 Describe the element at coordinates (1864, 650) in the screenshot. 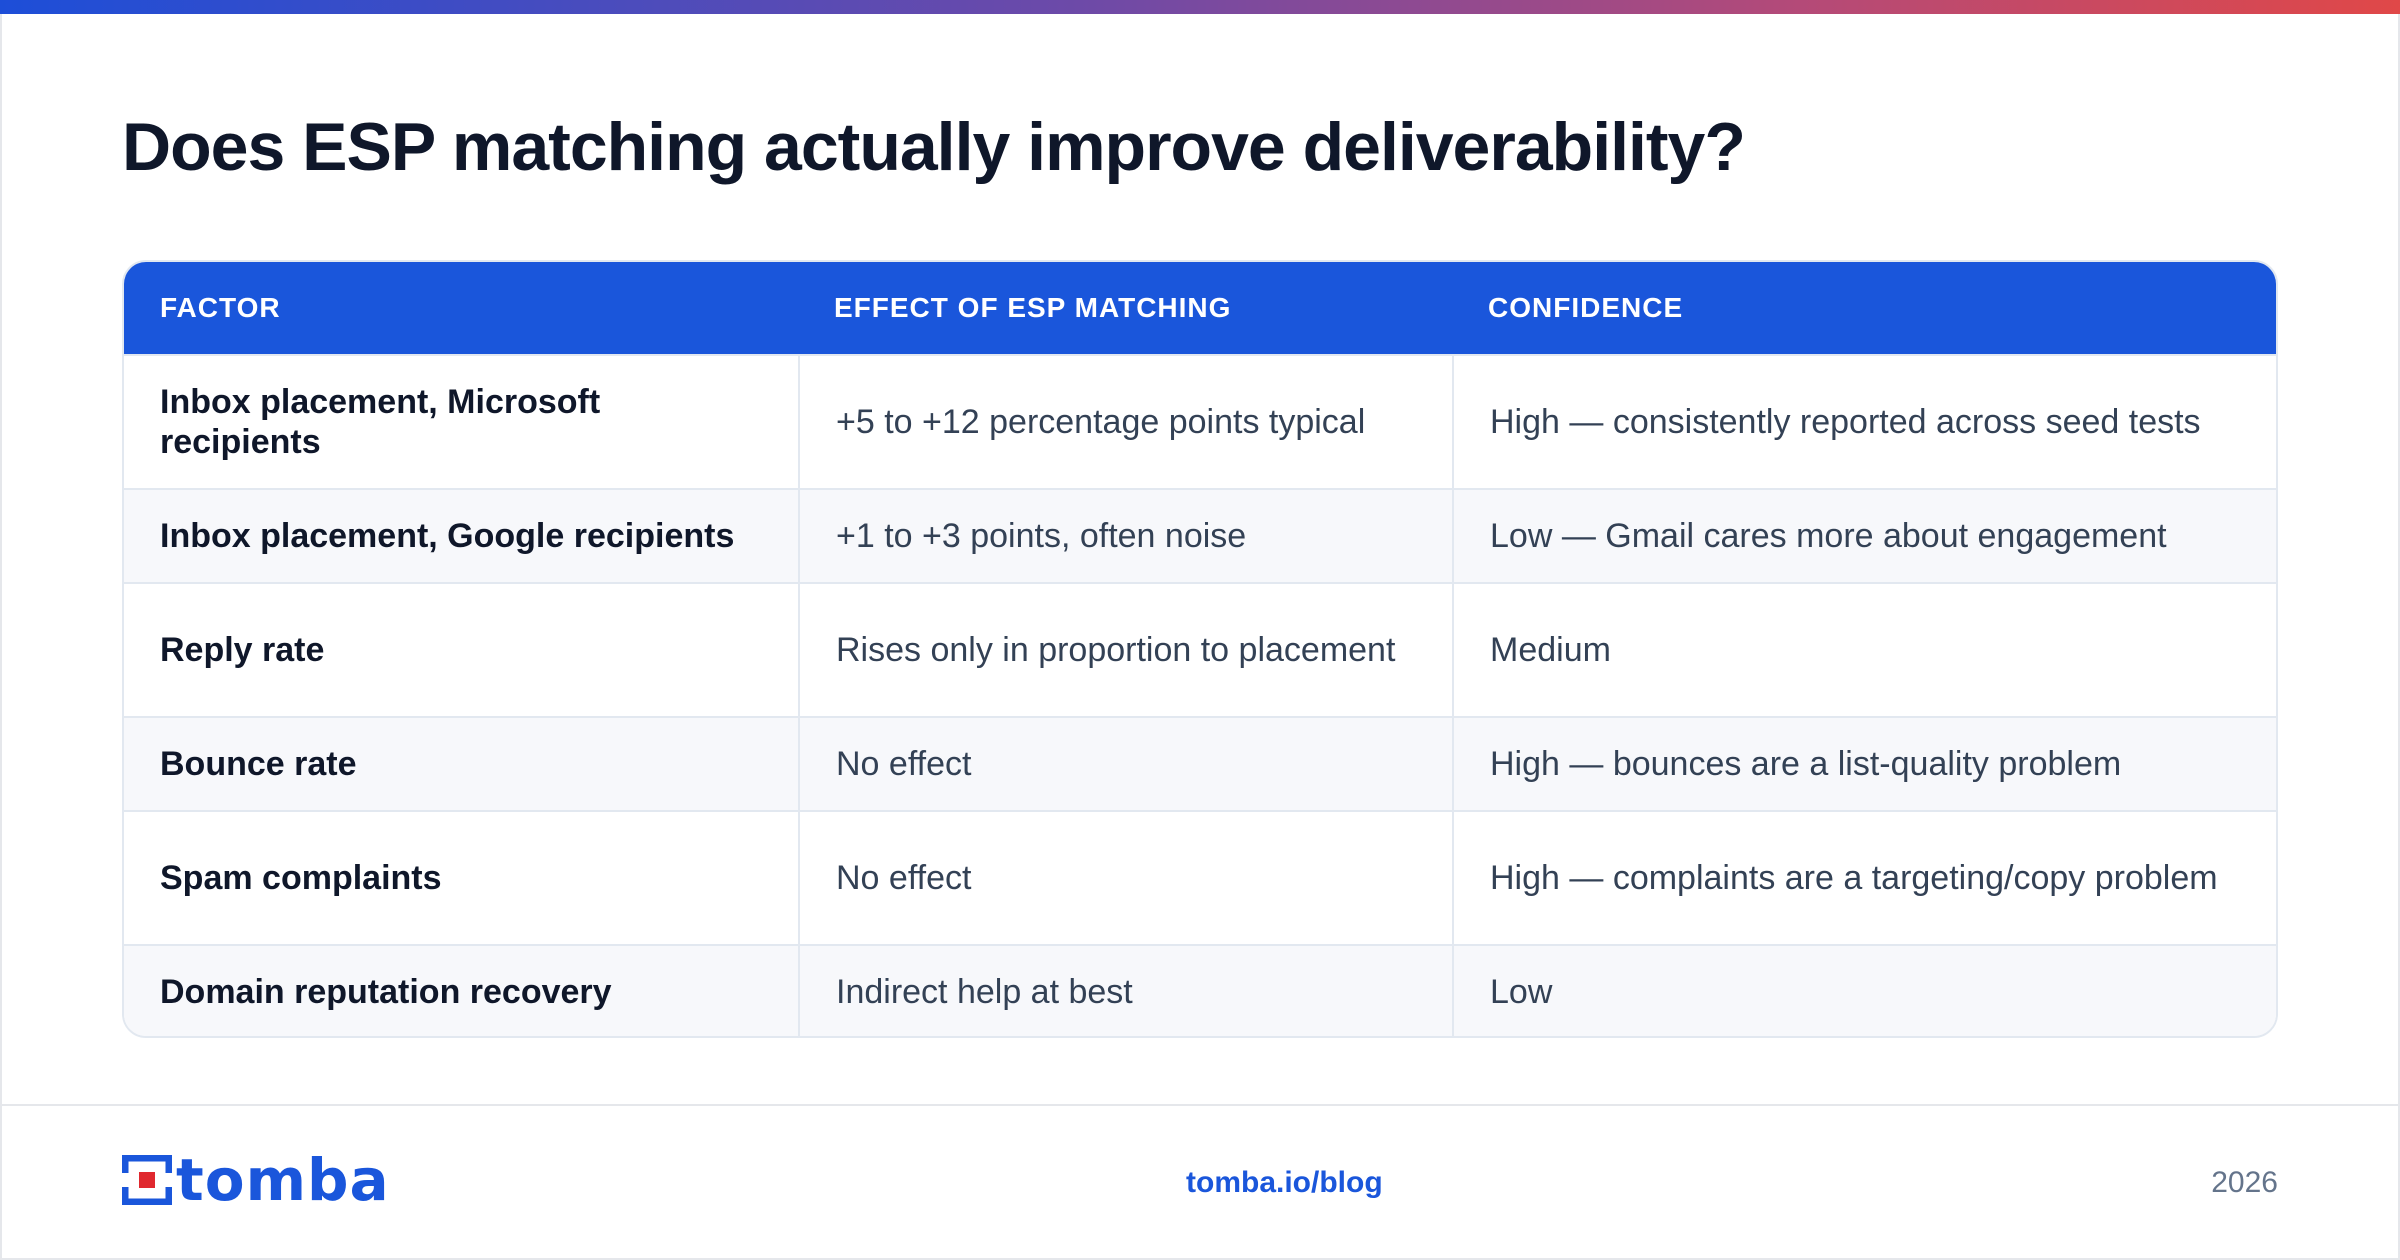

I see `confidence-cell: Medium` at that location.